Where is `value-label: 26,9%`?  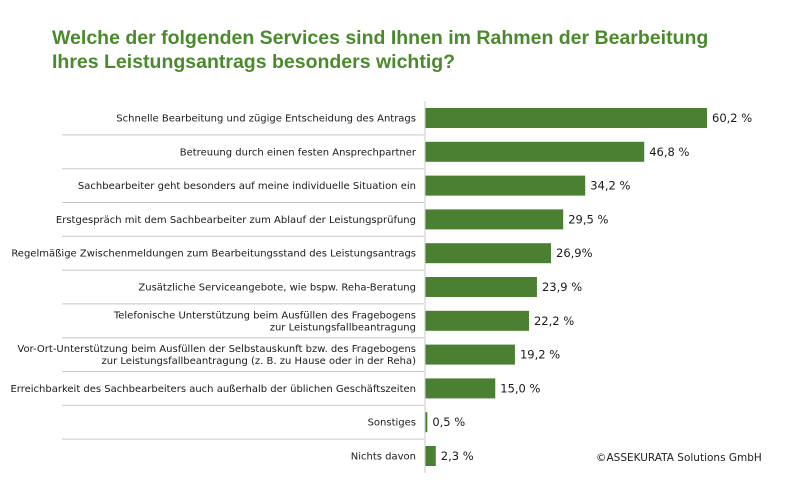 value-label: 26,9% is located at coordinates (574, 253).